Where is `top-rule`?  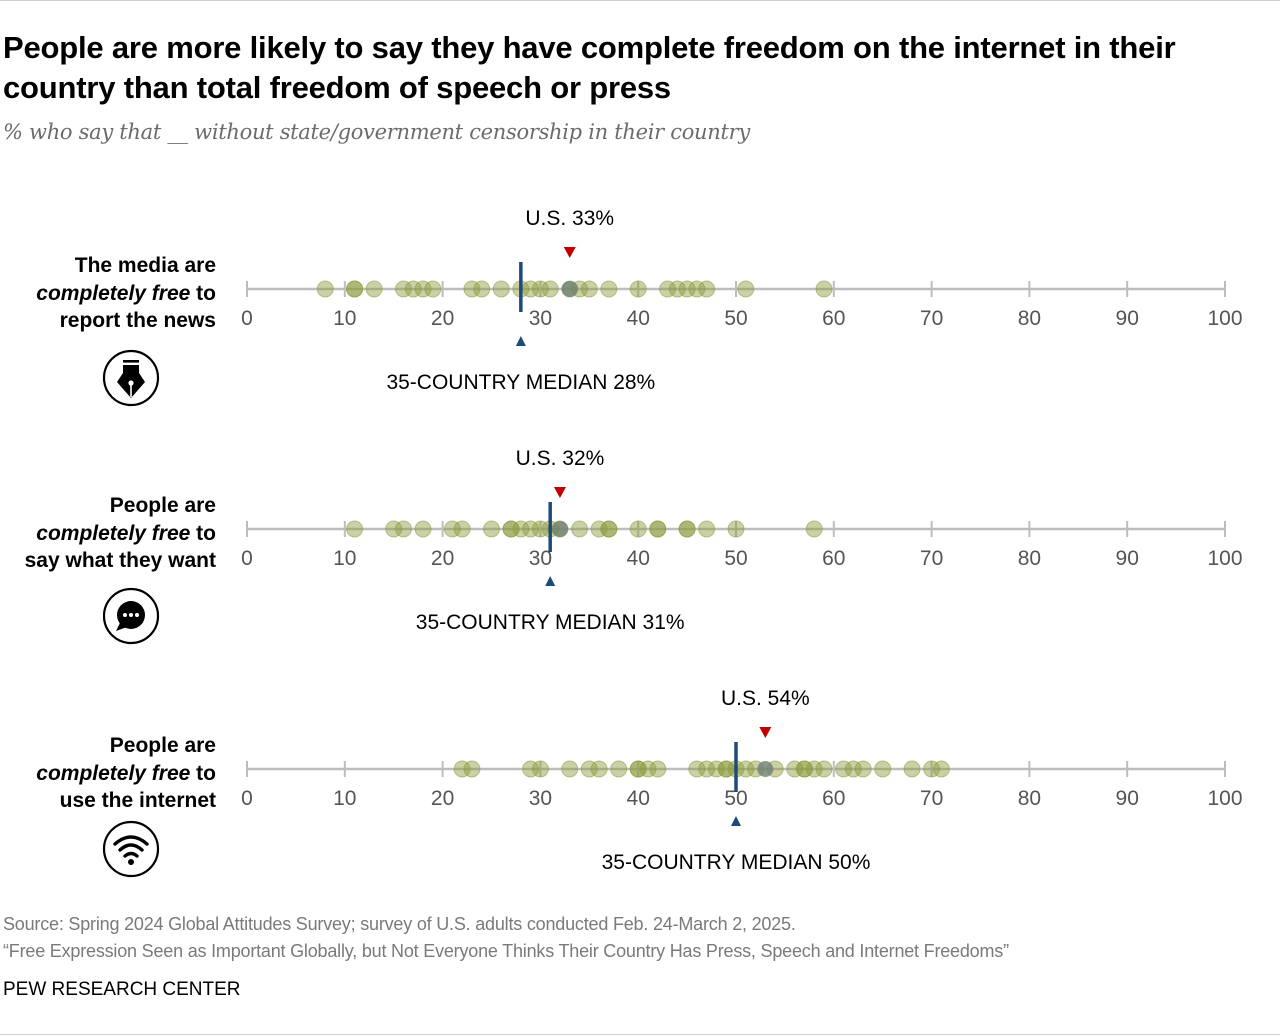 top-rule is located at coordinates (640, 0).